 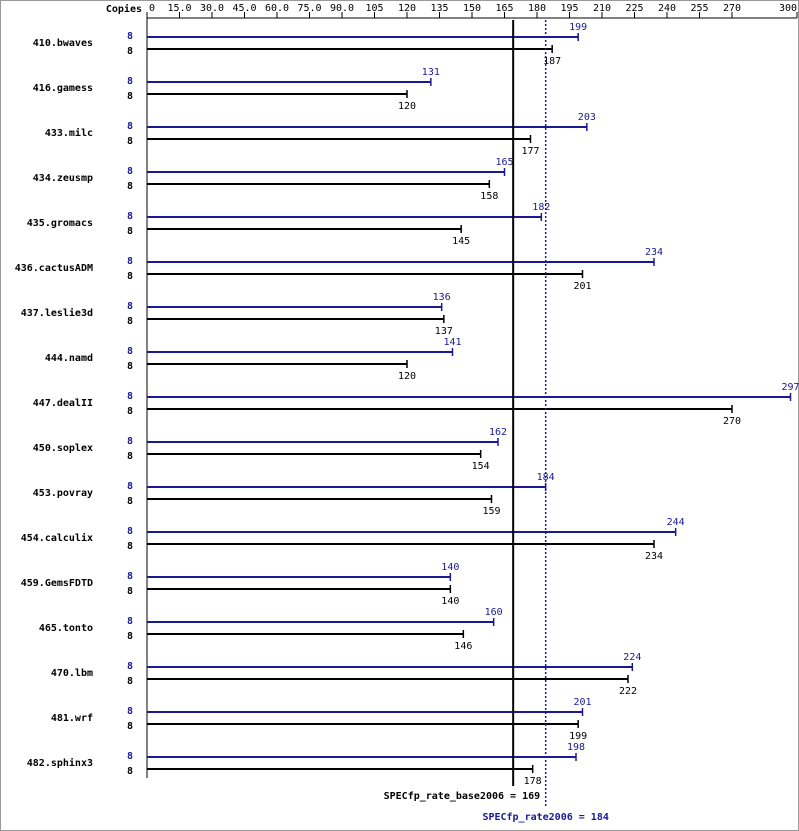 I want to click on category-label: 410.bwaves, so click(x=63, y=43).